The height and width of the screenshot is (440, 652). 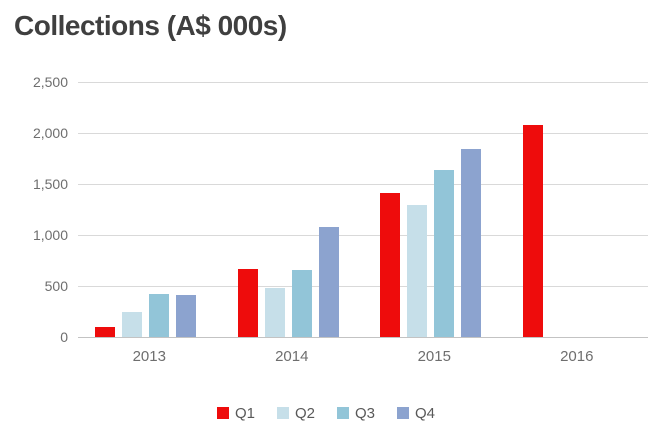 I want to click on x-tick-label-2014: 2014, so click(x=292, y=356).